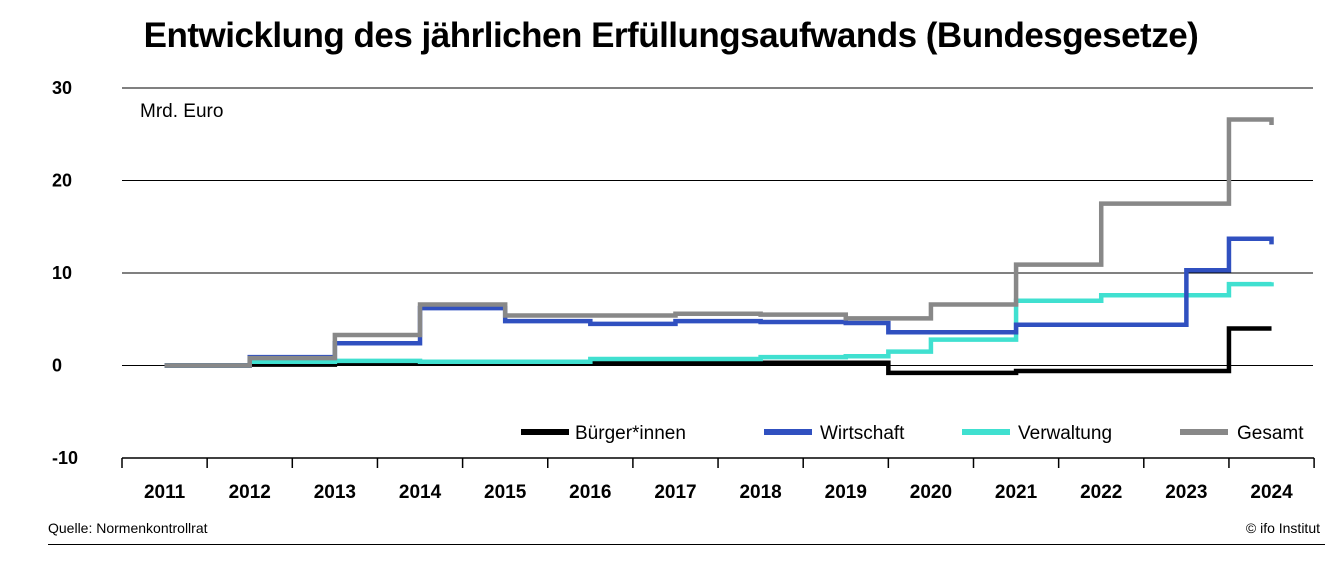  What do you see at coordinates (1016, 492) in the screenshot?
I see `x-tick-label: 2021` at bounding box center [1016, 492].